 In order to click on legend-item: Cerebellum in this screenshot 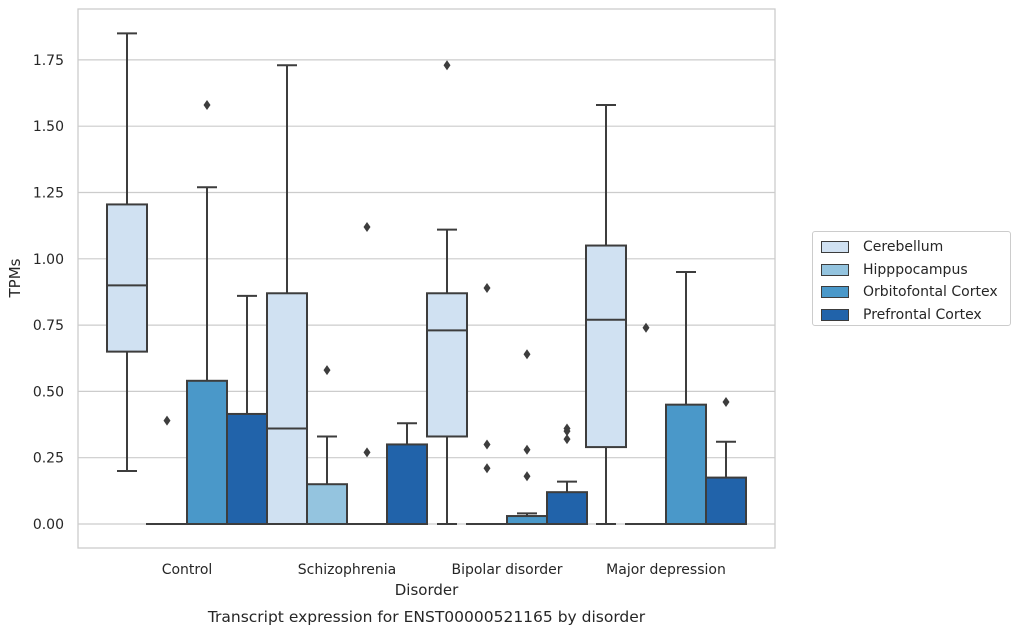, I will do `click(911, 247)`.